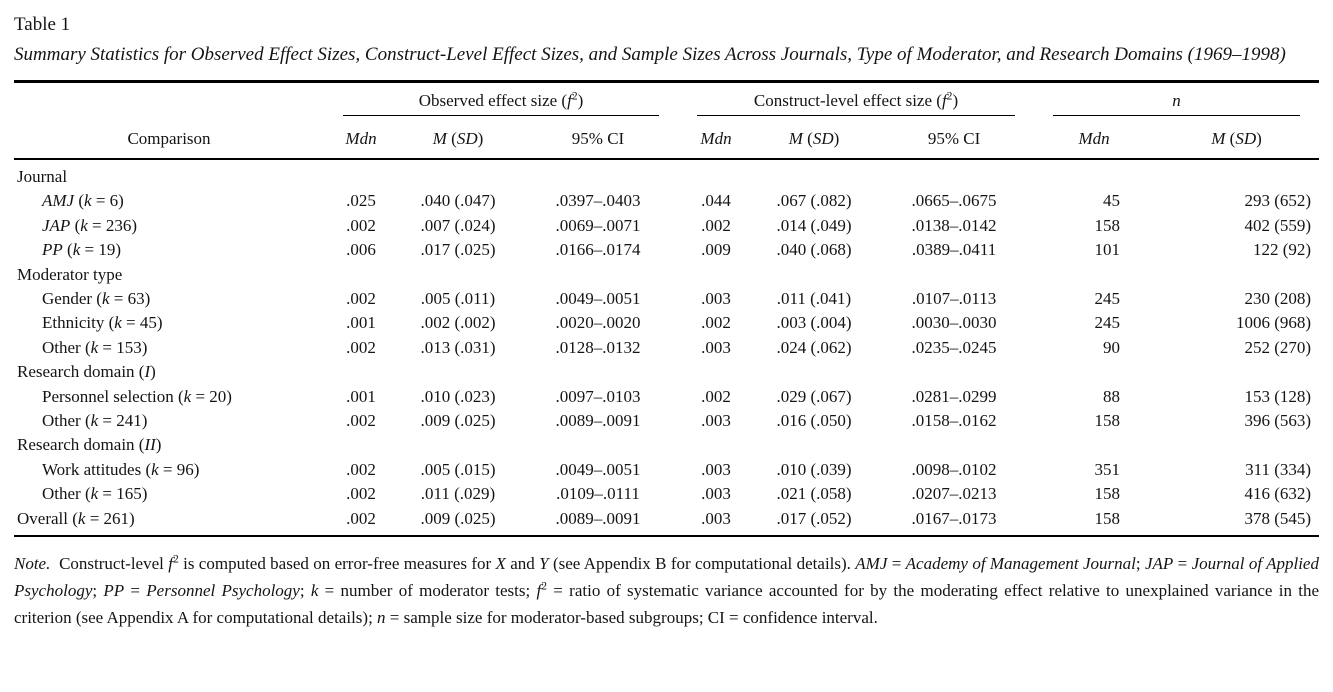 This screenshot has height=692, width=1333. What do you see at coordinates (458, 138) in the screenshot?
I see `col-header-observed-msd: M (SD)` at bounding box center [458, 138].